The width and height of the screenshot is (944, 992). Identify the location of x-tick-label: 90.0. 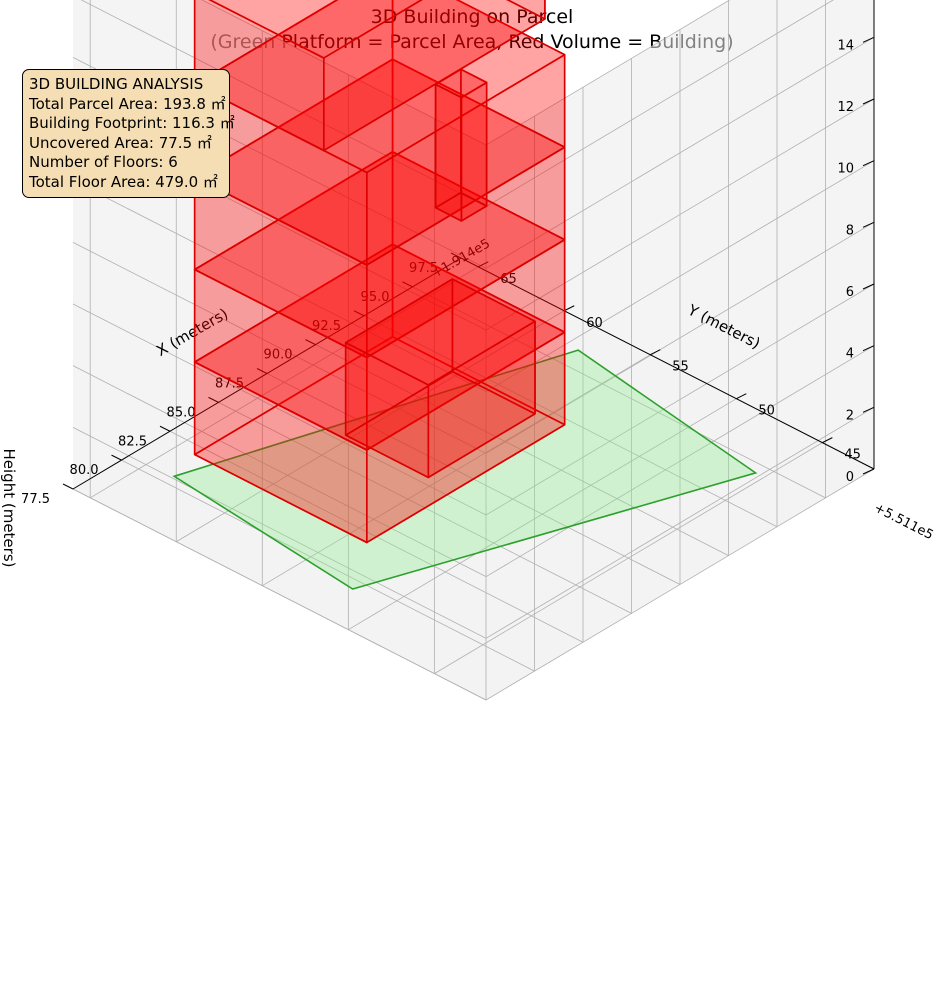
(278, 355).